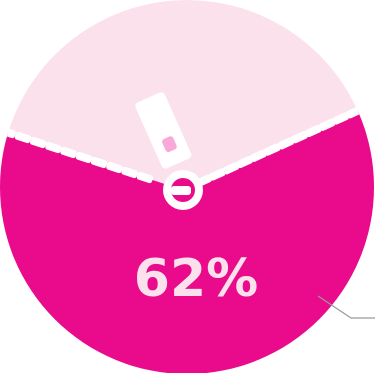 The image size is (375, 373). What do you see at coordinates (169, 144) in the screenshot?
I see `zipper-pull-slot` at bounding box center [169, 144].